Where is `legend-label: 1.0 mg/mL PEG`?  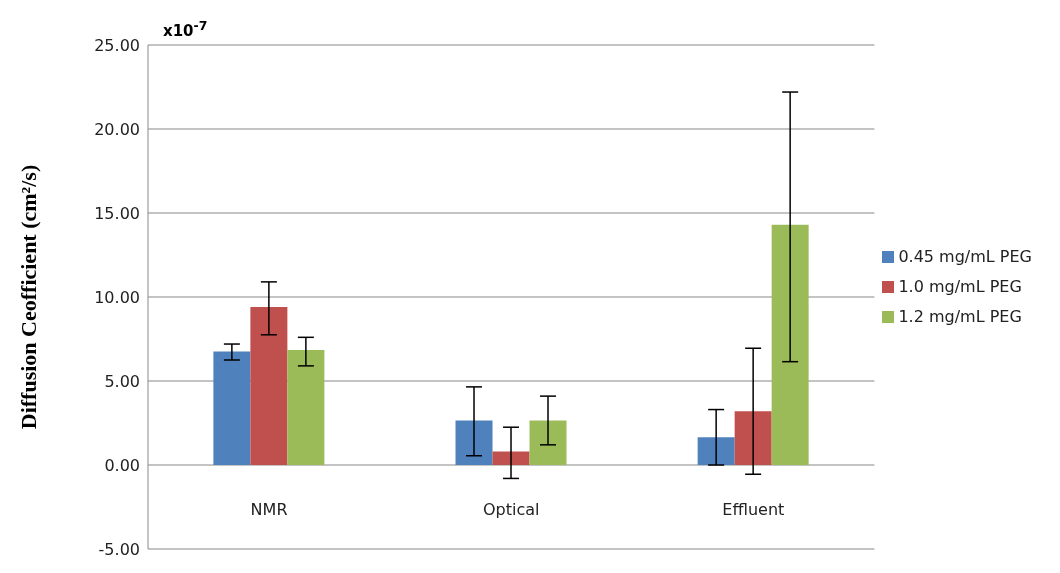 legend-label: 1.0 mg/mL PEG is located at coordinates (960, 286).